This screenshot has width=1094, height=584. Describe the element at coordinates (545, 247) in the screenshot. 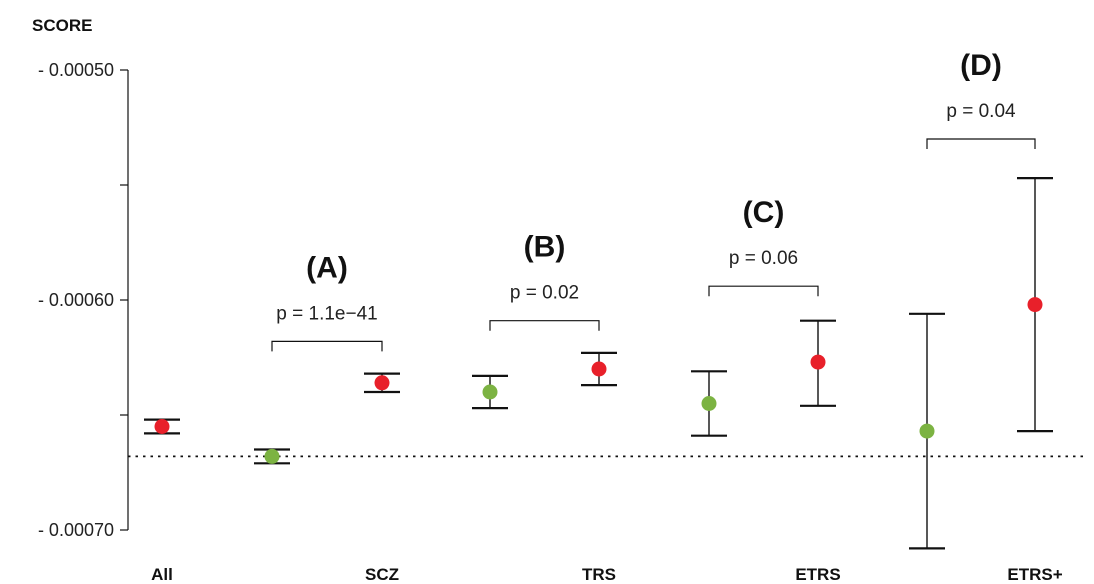

I see `group-label: (B)` at that location.